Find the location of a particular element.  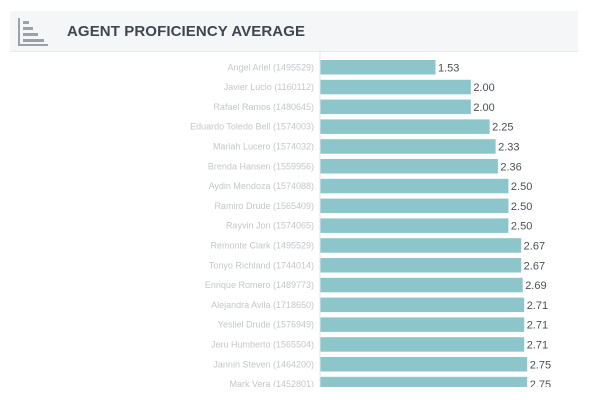

category-label: Rayvin Jon (1574065) is located at coordinates (270, 226).